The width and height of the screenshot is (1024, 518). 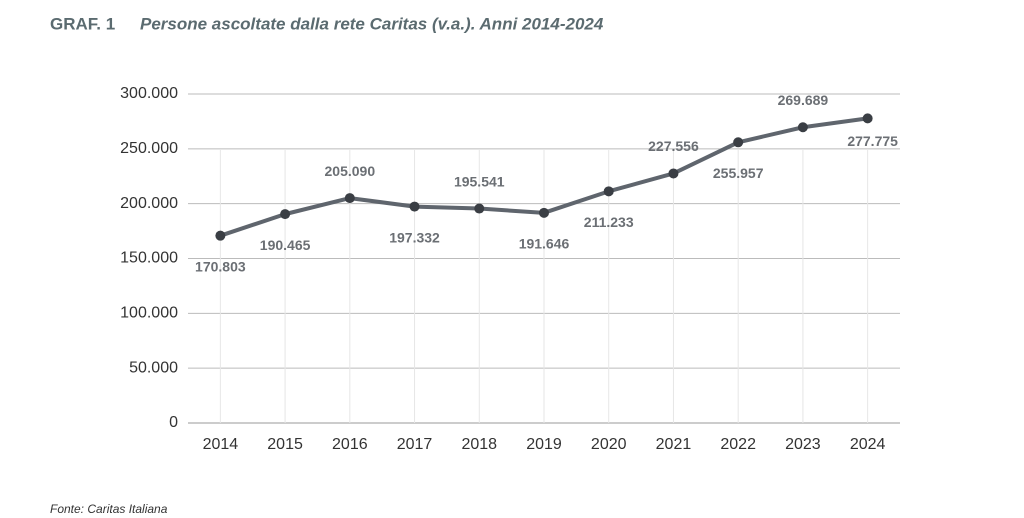 What do you see at coordinates (350, 444) in the screenshot?
I see `x-tick-label: 2016` at bounding box center [350, 444].